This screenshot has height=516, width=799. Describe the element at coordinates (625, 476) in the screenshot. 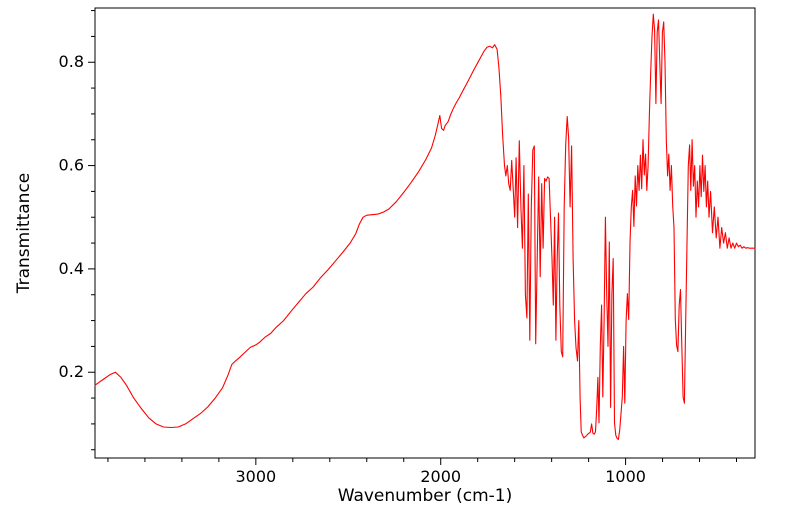

I see `x-tick-label: 1000` at that location.